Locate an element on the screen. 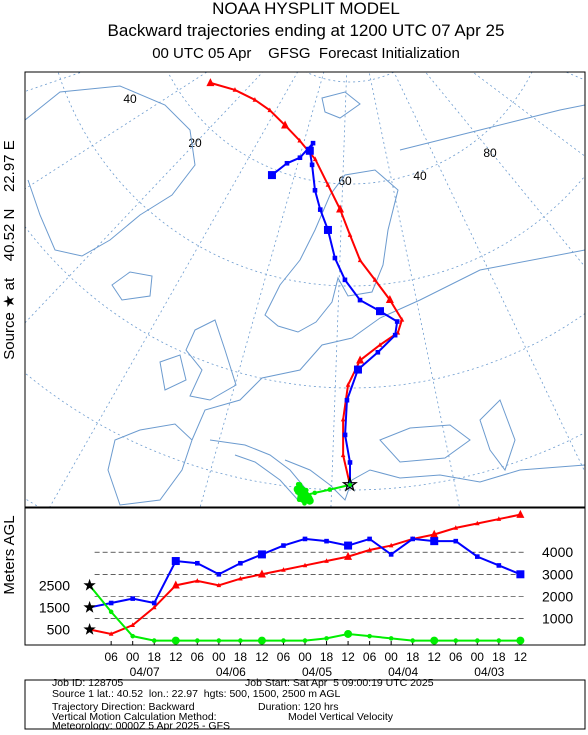  footer-text: Trajectory Direction: Backward is located at coordinates (123, 707).